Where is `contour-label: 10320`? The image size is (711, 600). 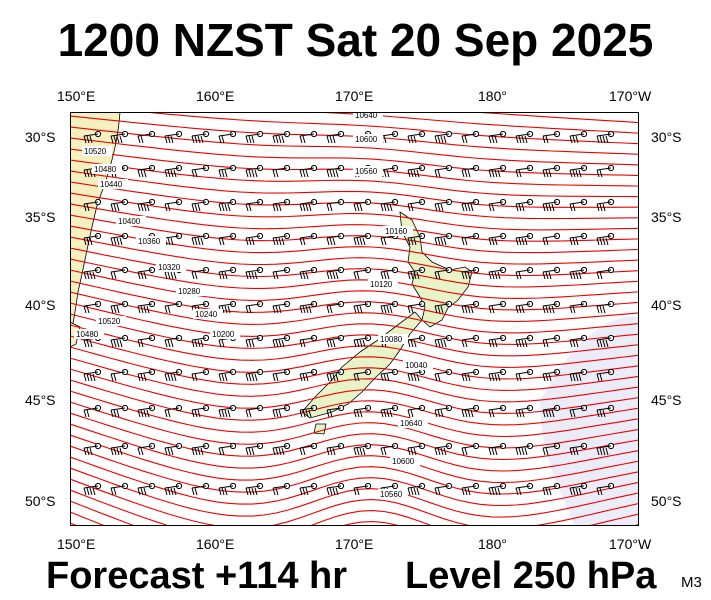 contour-label: 10320 is located at coordinates (171, 267).